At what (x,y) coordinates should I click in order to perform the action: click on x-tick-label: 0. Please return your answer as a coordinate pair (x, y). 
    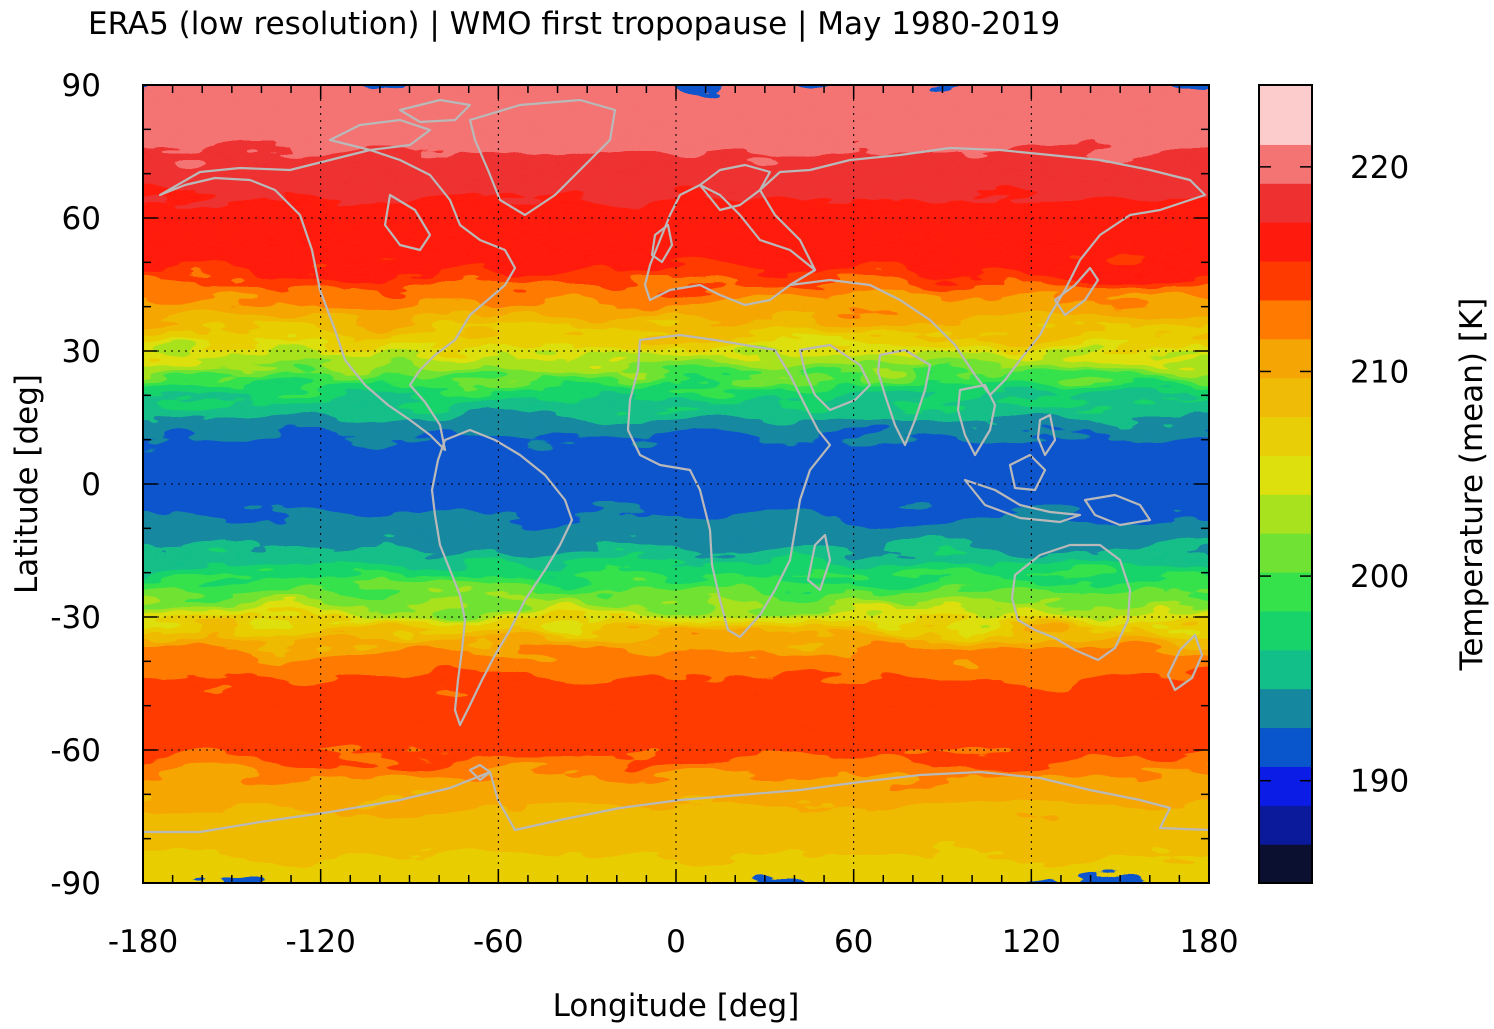
    Looking at the image, I should click on (676, 942).